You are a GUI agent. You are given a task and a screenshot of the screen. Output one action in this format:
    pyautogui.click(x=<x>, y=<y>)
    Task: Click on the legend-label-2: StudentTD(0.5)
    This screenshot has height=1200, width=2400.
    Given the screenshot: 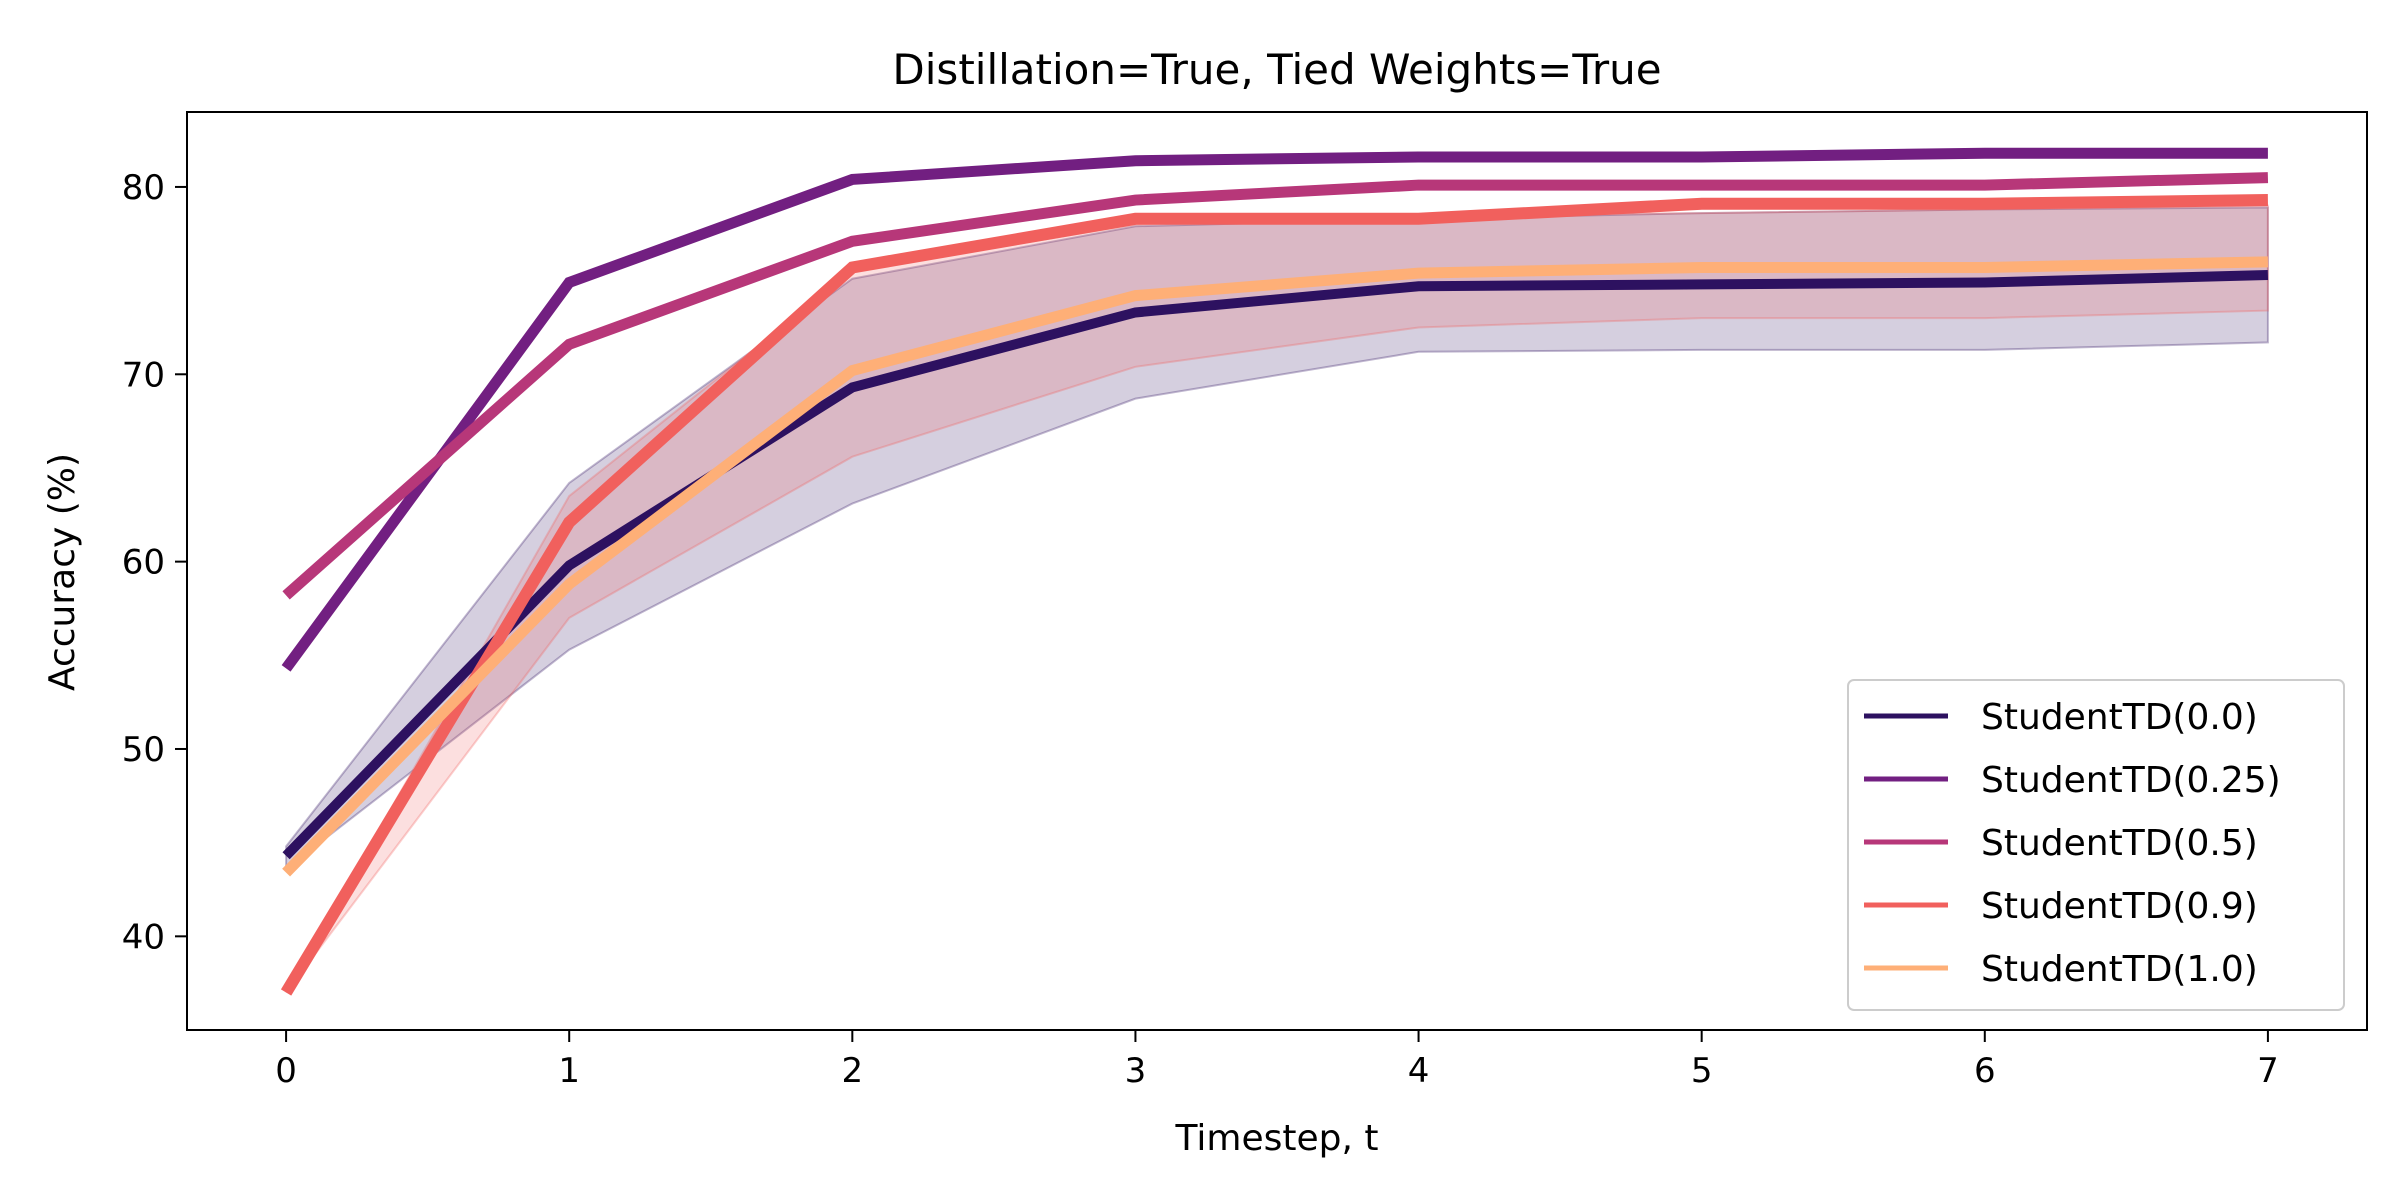 What is the action you would take?
    pyautogui.click(x=2119, y=843)
    